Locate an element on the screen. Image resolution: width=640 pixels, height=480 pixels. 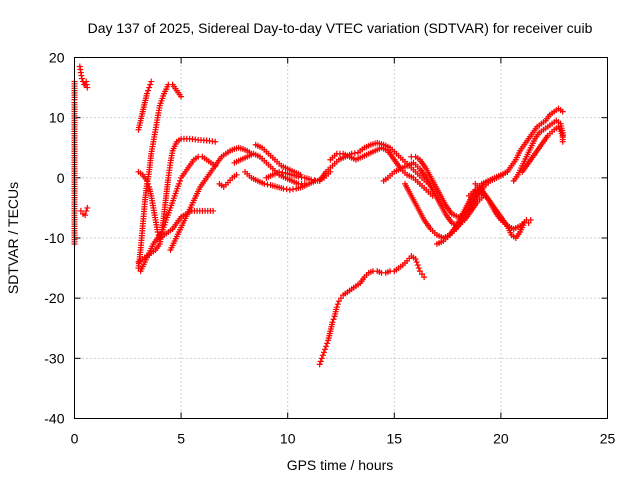
series-arc-i is located at coordinates (186, 197).